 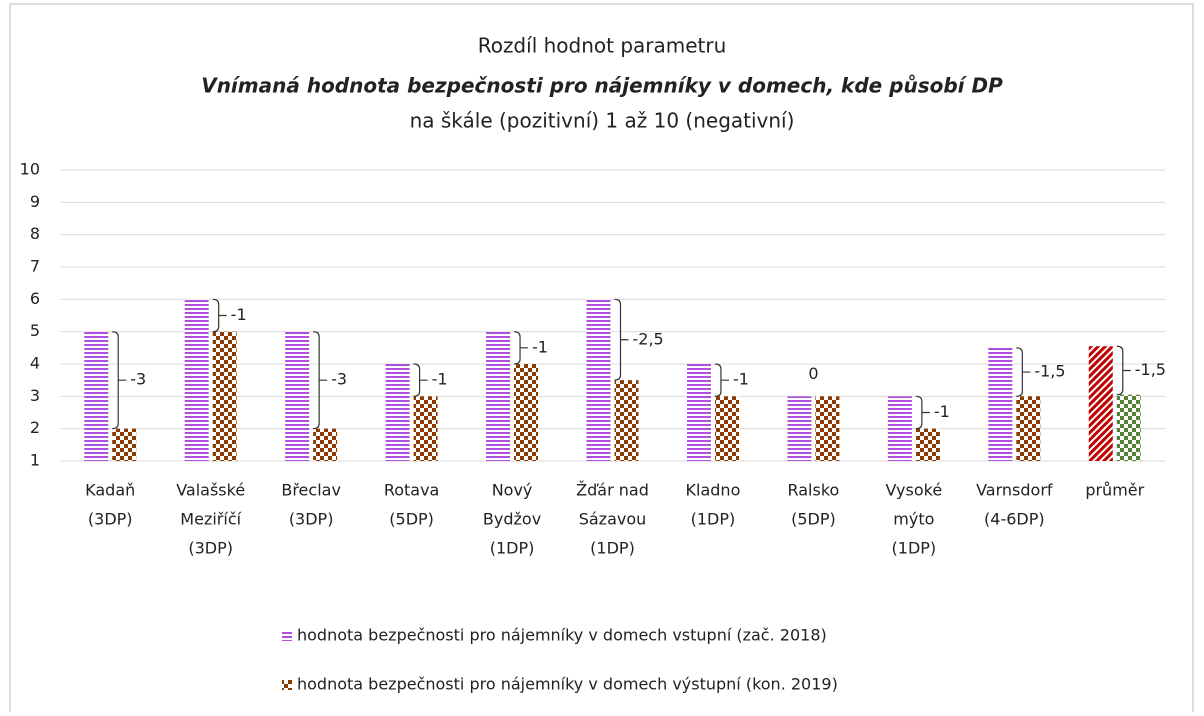 I want to click on y-tick-label: 4, so click(x=35, y=363).